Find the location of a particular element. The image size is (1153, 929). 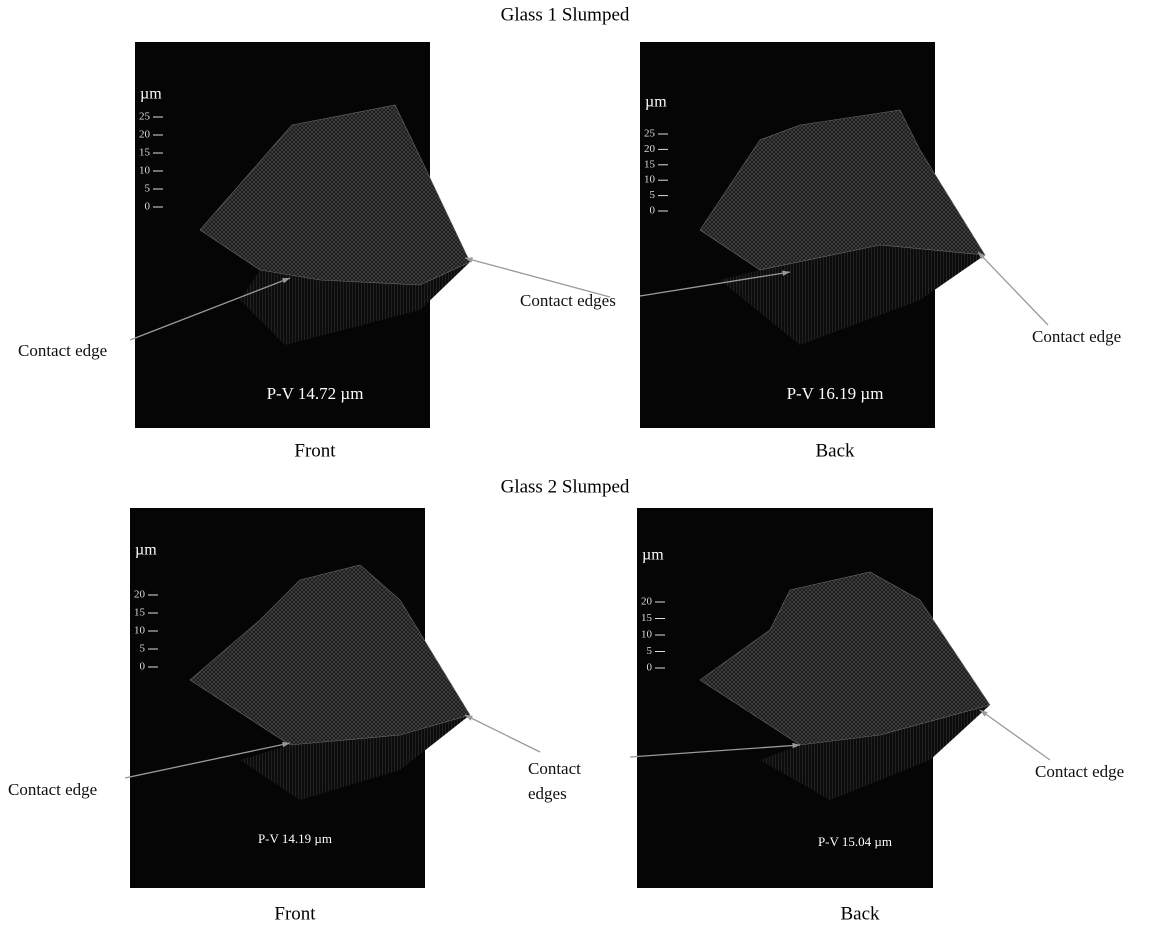

peak-valley: P-V 14.72 µm is located at coordinates (315, 393).